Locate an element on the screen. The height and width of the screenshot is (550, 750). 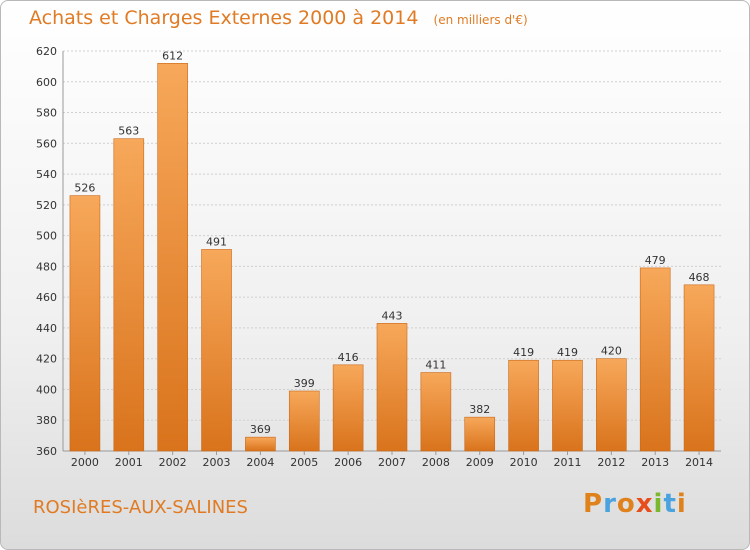
x-tick-label-2013: 2013 is located at coordinates (655, 462).